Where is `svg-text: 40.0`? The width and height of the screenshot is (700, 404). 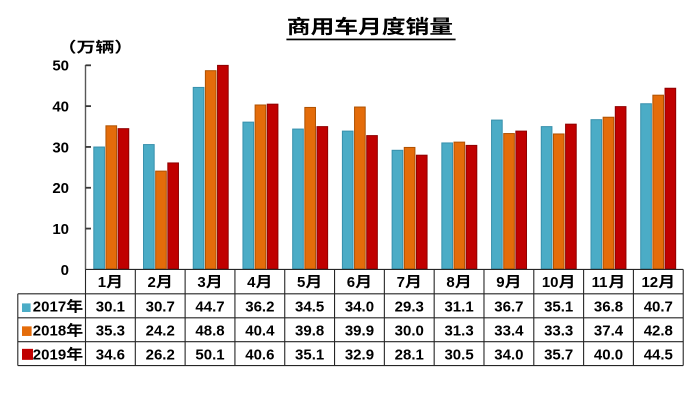
svg-text: 40.0 is located at coordinates (608, 355).